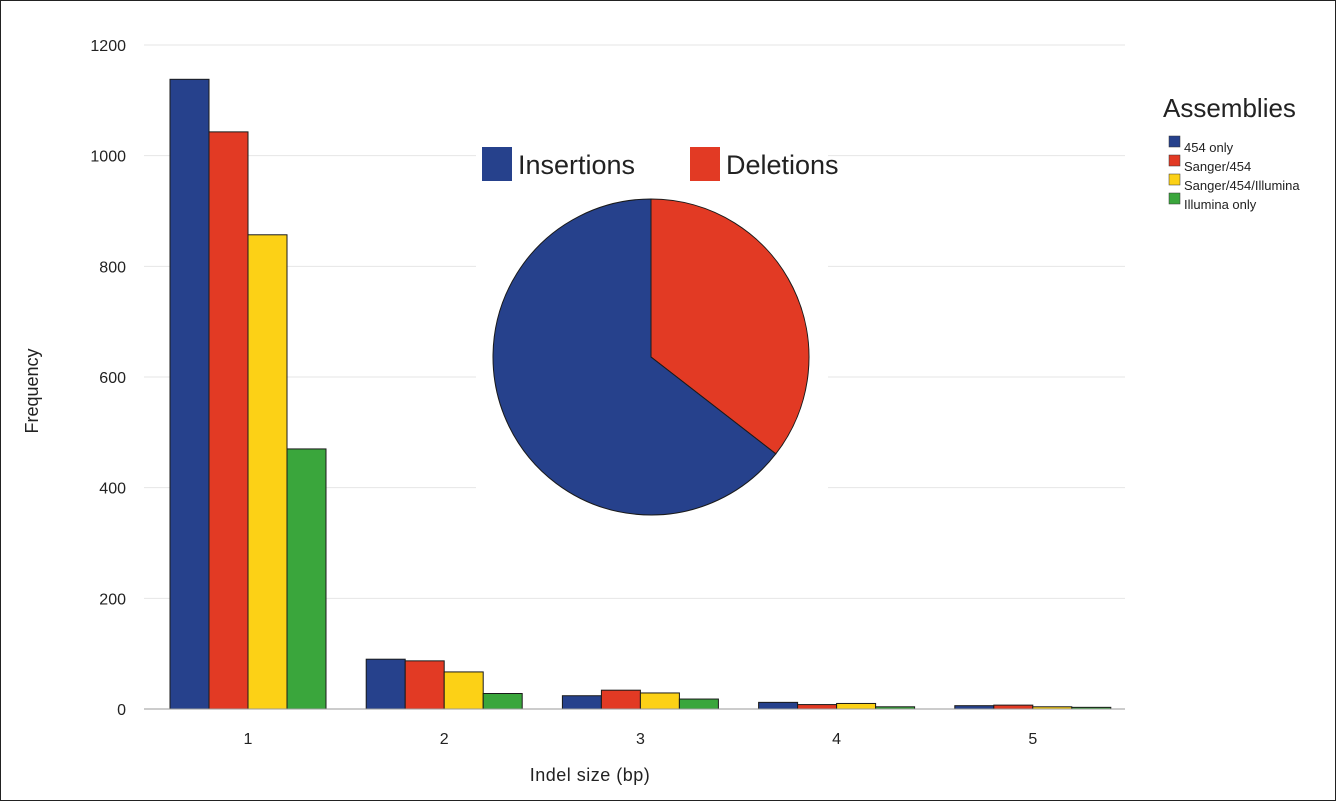  What do you see at coordinates (1174, 141) in the screenshot?
I see `legend-swatch-454-only` at bounding box center [1174, 141].